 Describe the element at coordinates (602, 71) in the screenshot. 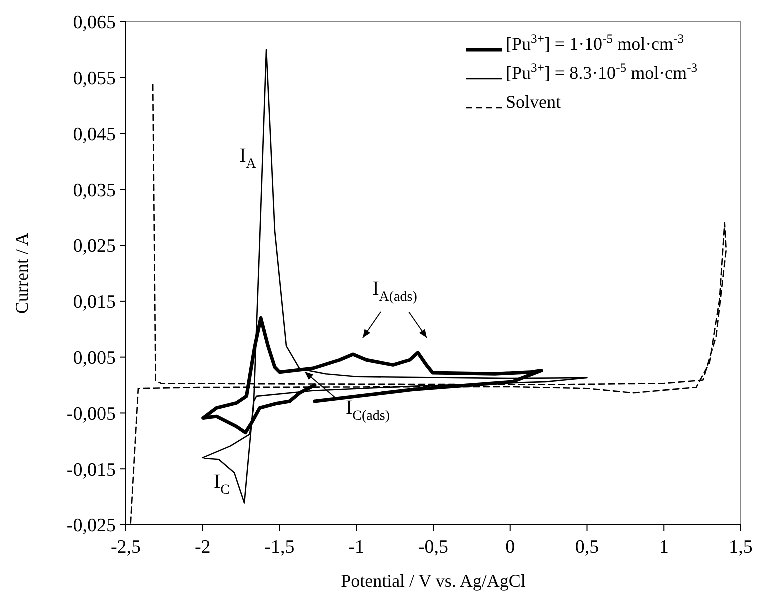

I see `legend-label: [Pu$^{3+}$] = 8.3·10$^{-5}$ mol·cm$^{-3}$` at that location.